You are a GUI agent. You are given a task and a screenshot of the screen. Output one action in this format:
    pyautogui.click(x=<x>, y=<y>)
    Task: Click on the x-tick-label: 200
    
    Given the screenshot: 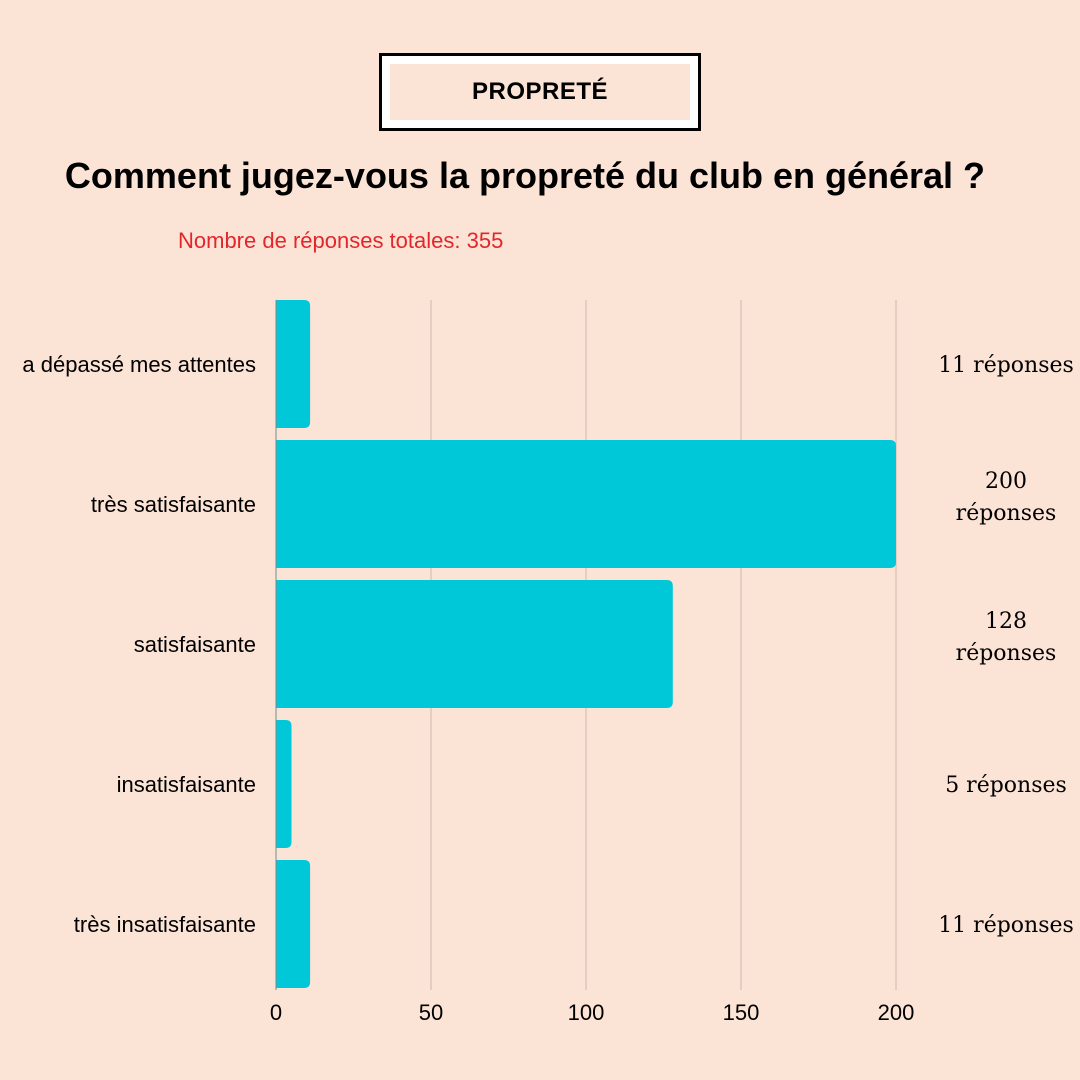 What is the action you would take?
    pyautogui.click(x=896, y=1012)
    